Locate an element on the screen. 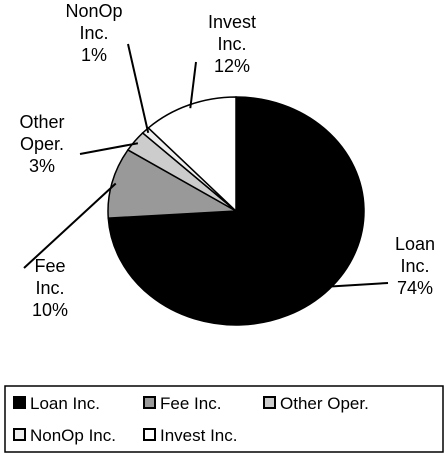 This screenshot has width=448, height=459. slice-label: Fee Inc. is located at coordinates (49, 277).